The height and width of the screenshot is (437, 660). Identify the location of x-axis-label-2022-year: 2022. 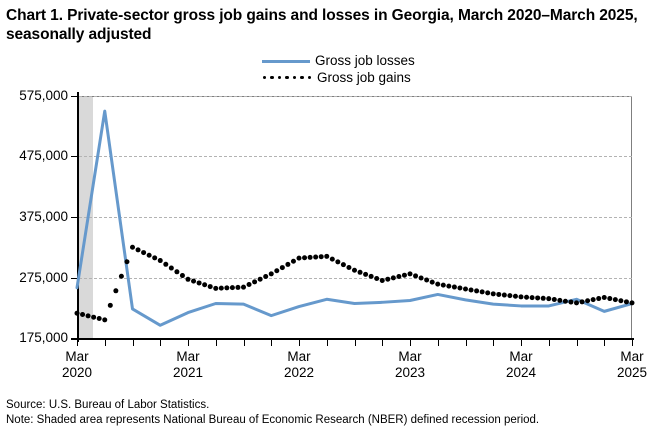
(299, 372).